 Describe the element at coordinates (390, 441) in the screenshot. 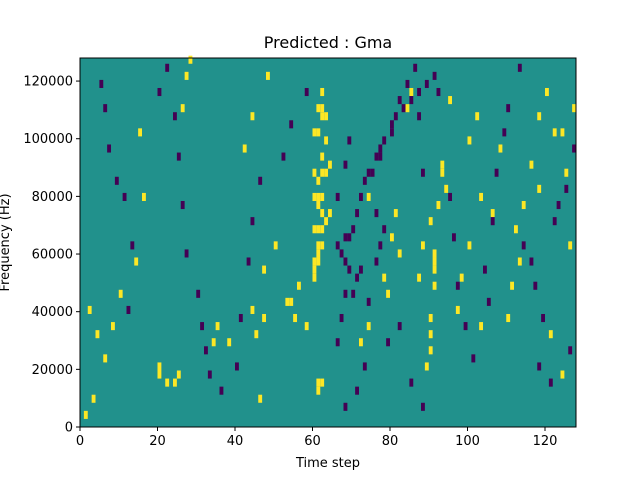

I see `x-tick-label: 80` at that location.